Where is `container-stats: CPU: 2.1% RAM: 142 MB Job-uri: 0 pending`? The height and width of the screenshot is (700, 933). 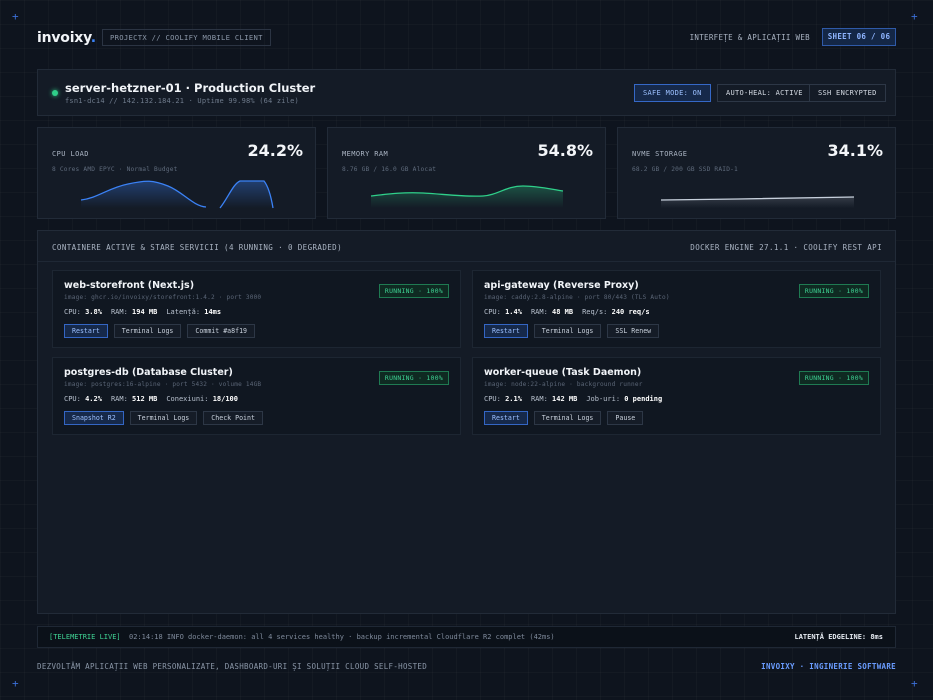 container-stats: CPU: 2.1% RAM: 142 MB Job-uri: 0 pending is located at coordinates (573, 399).